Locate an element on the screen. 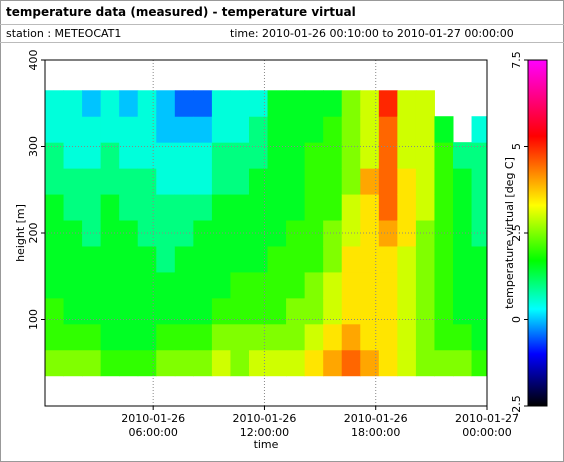  y-axis-label: height [m] is located at coordinates (20, 233).